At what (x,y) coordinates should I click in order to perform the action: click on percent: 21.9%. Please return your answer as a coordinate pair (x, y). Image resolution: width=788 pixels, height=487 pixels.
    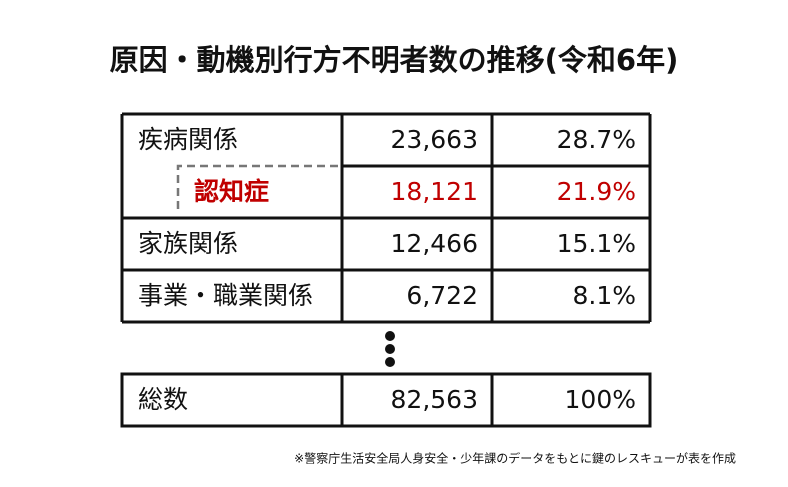
    Looking at the image, I should click on (596, 191).